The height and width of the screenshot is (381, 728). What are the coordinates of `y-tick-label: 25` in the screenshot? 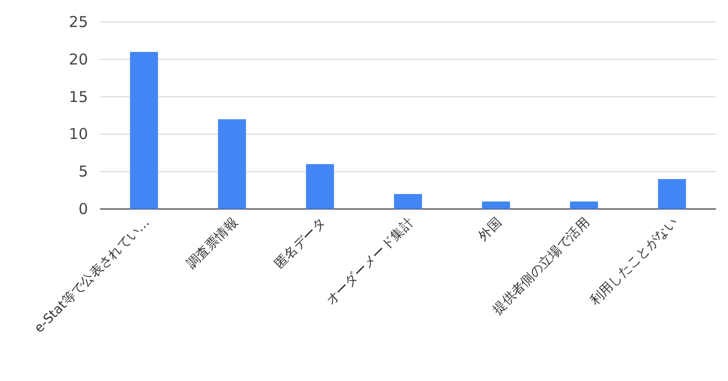 It's located at (78, 22).